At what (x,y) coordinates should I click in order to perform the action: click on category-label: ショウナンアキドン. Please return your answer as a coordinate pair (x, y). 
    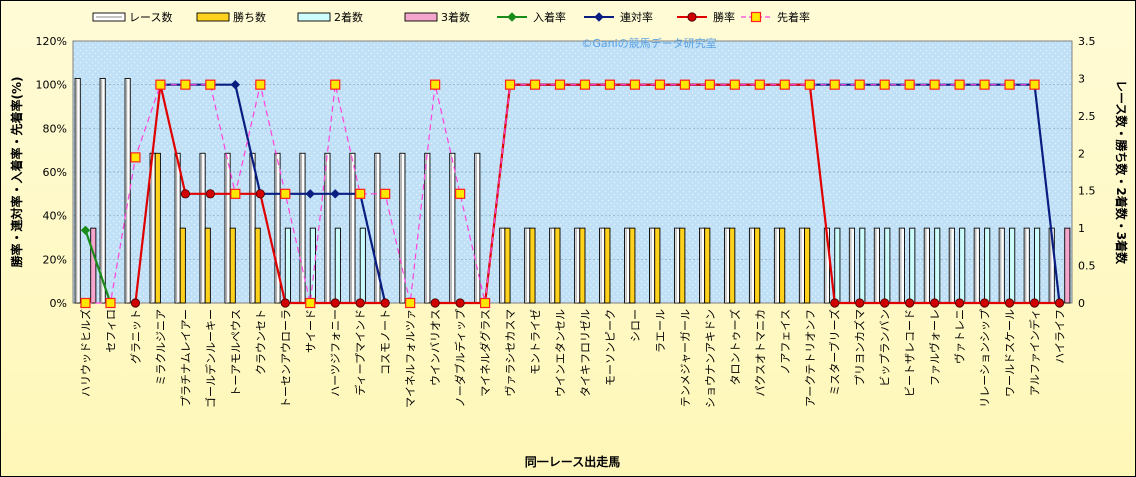
    Looking at the image, I should click on (710, 358).